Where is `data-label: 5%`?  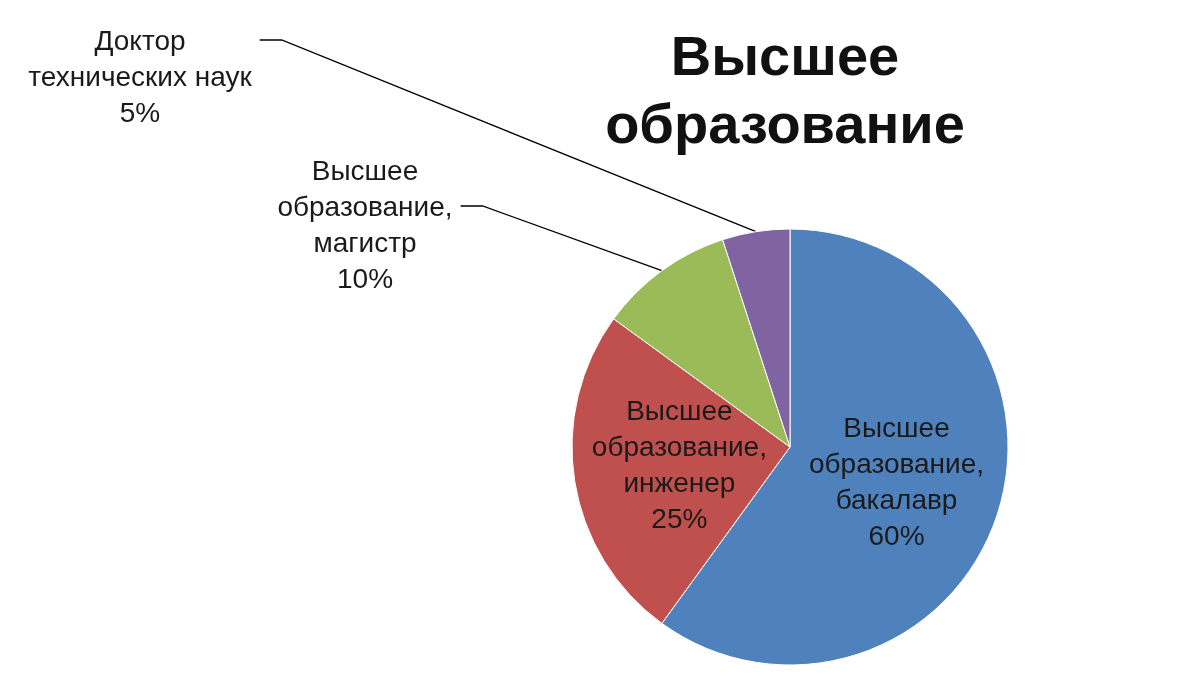
data-label: 5% is located at coordinates (140, 112).